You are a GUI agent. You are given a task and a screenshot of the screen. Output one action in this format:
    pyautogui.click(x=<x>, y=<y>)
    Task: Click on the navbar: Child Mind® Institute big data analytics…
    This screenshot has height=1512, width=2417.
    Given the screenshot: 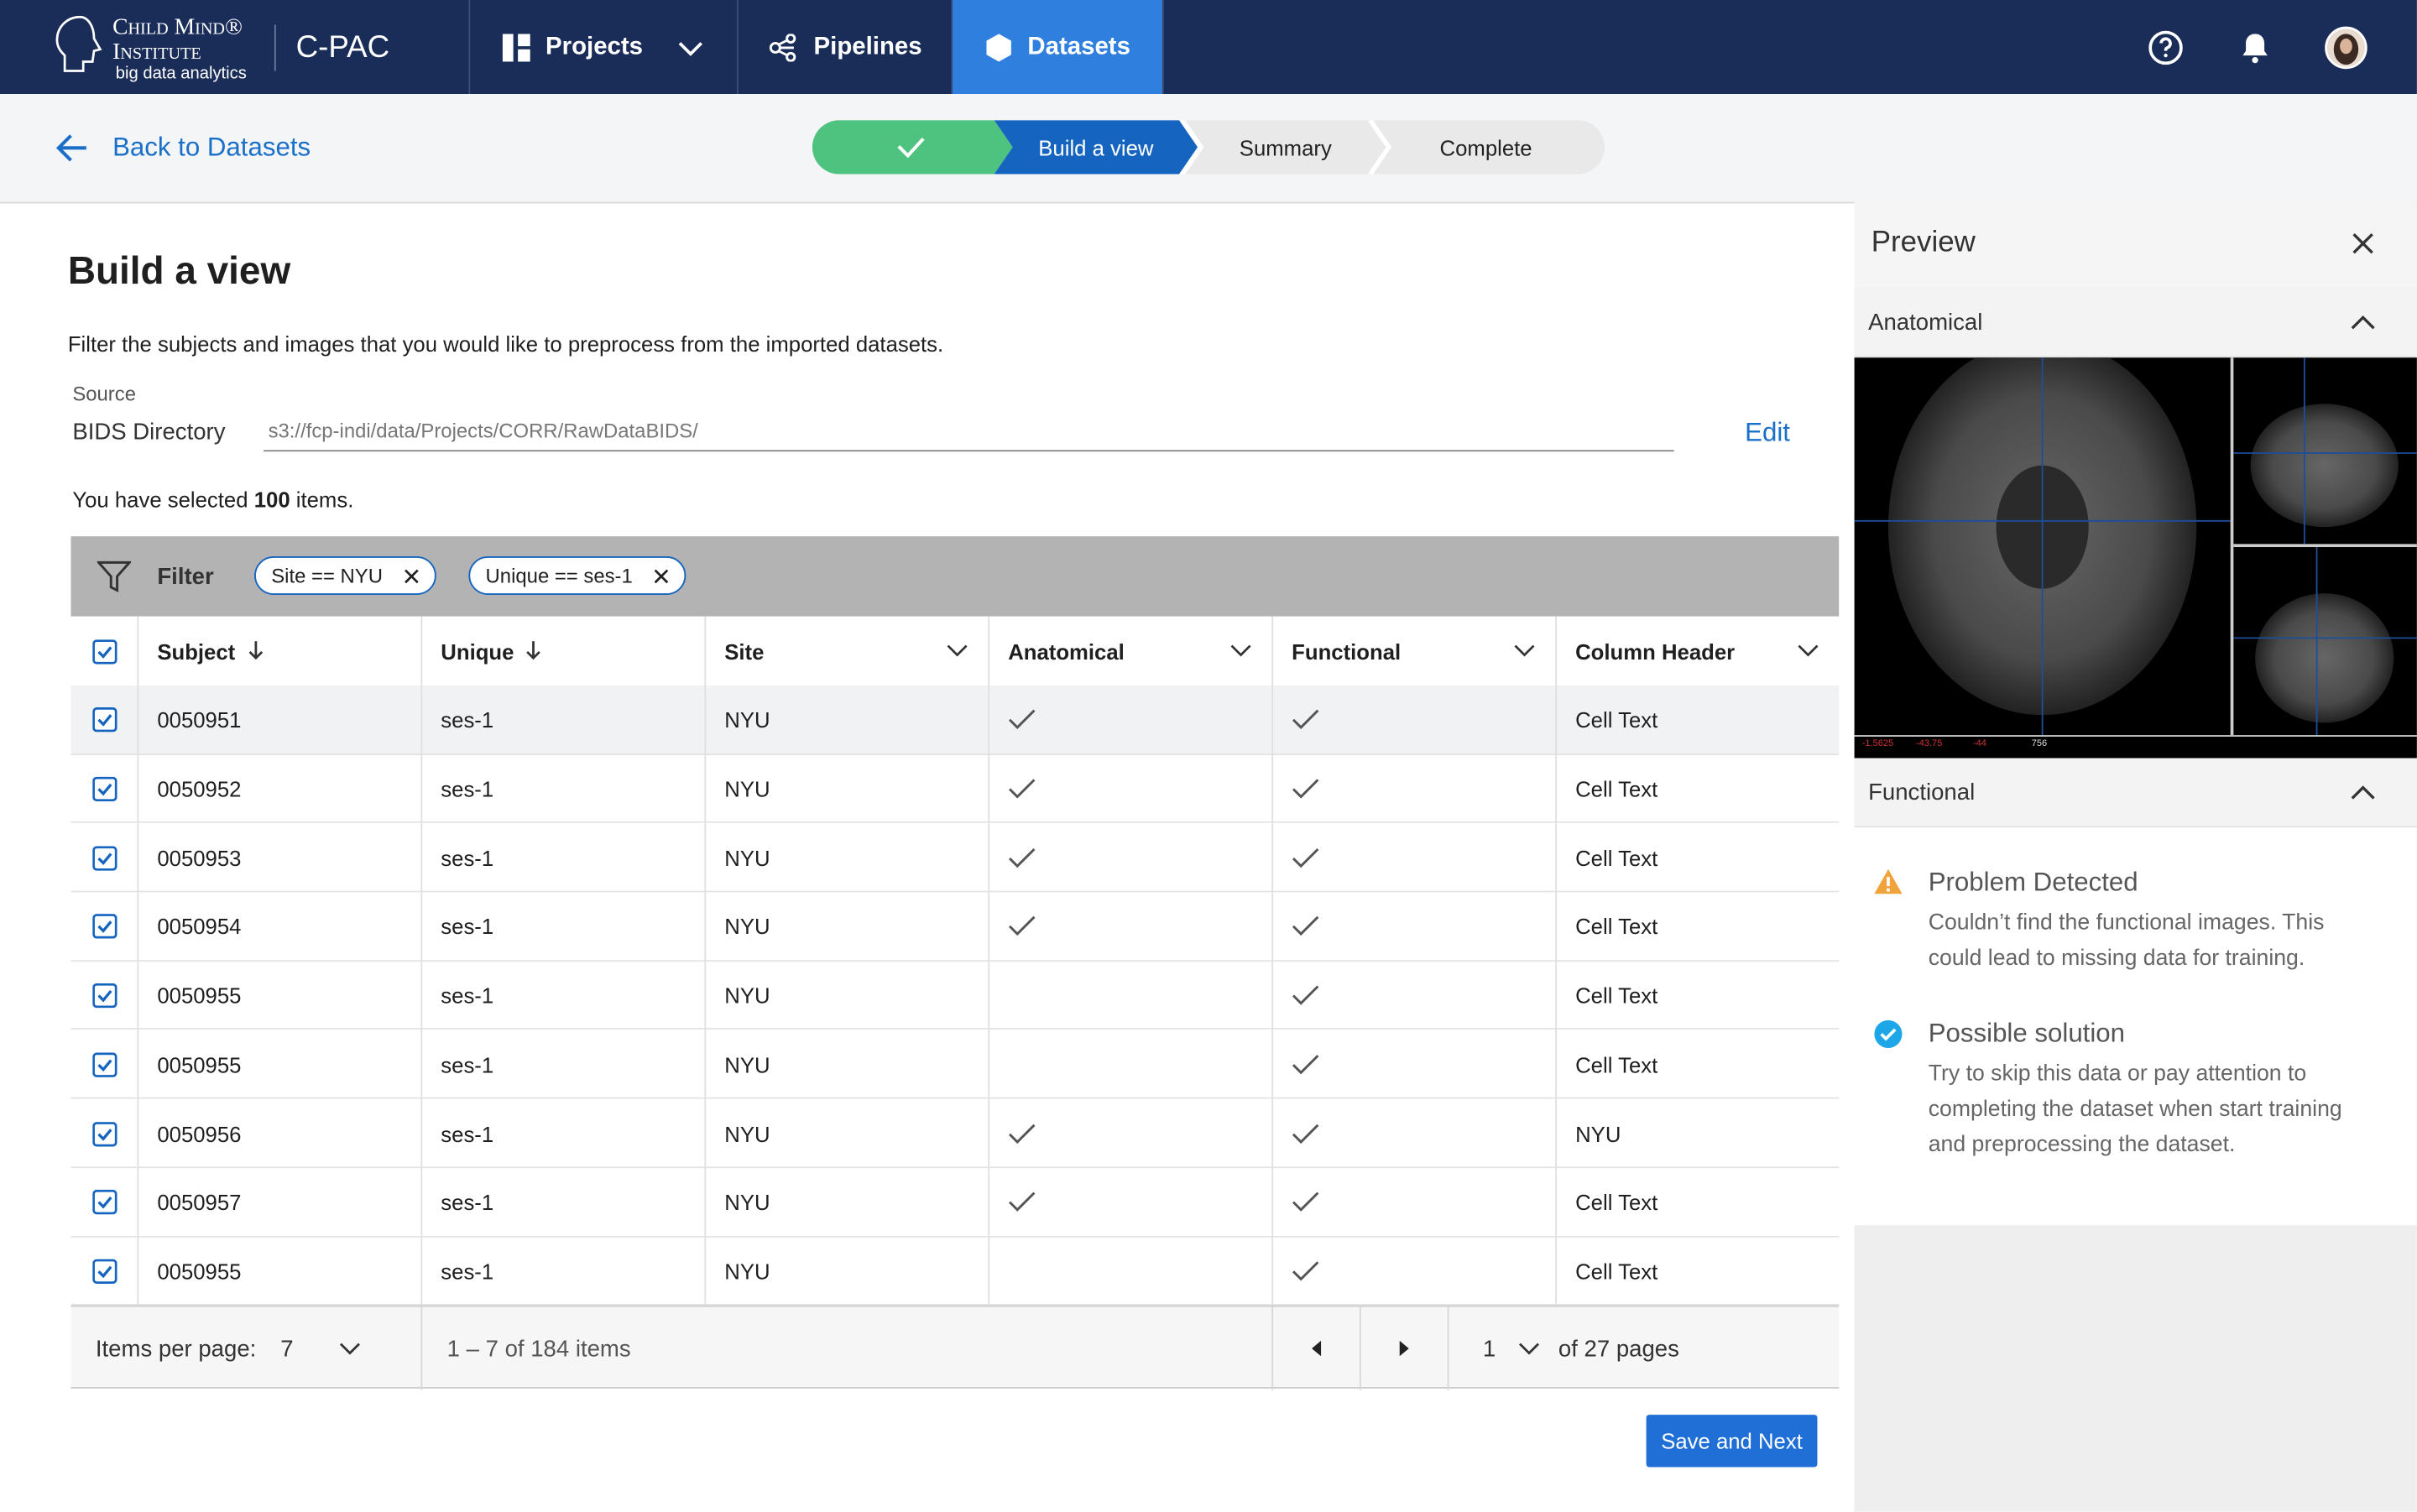 What is the action you would take?
    pyautogui.click(x=1208, y=48)
    